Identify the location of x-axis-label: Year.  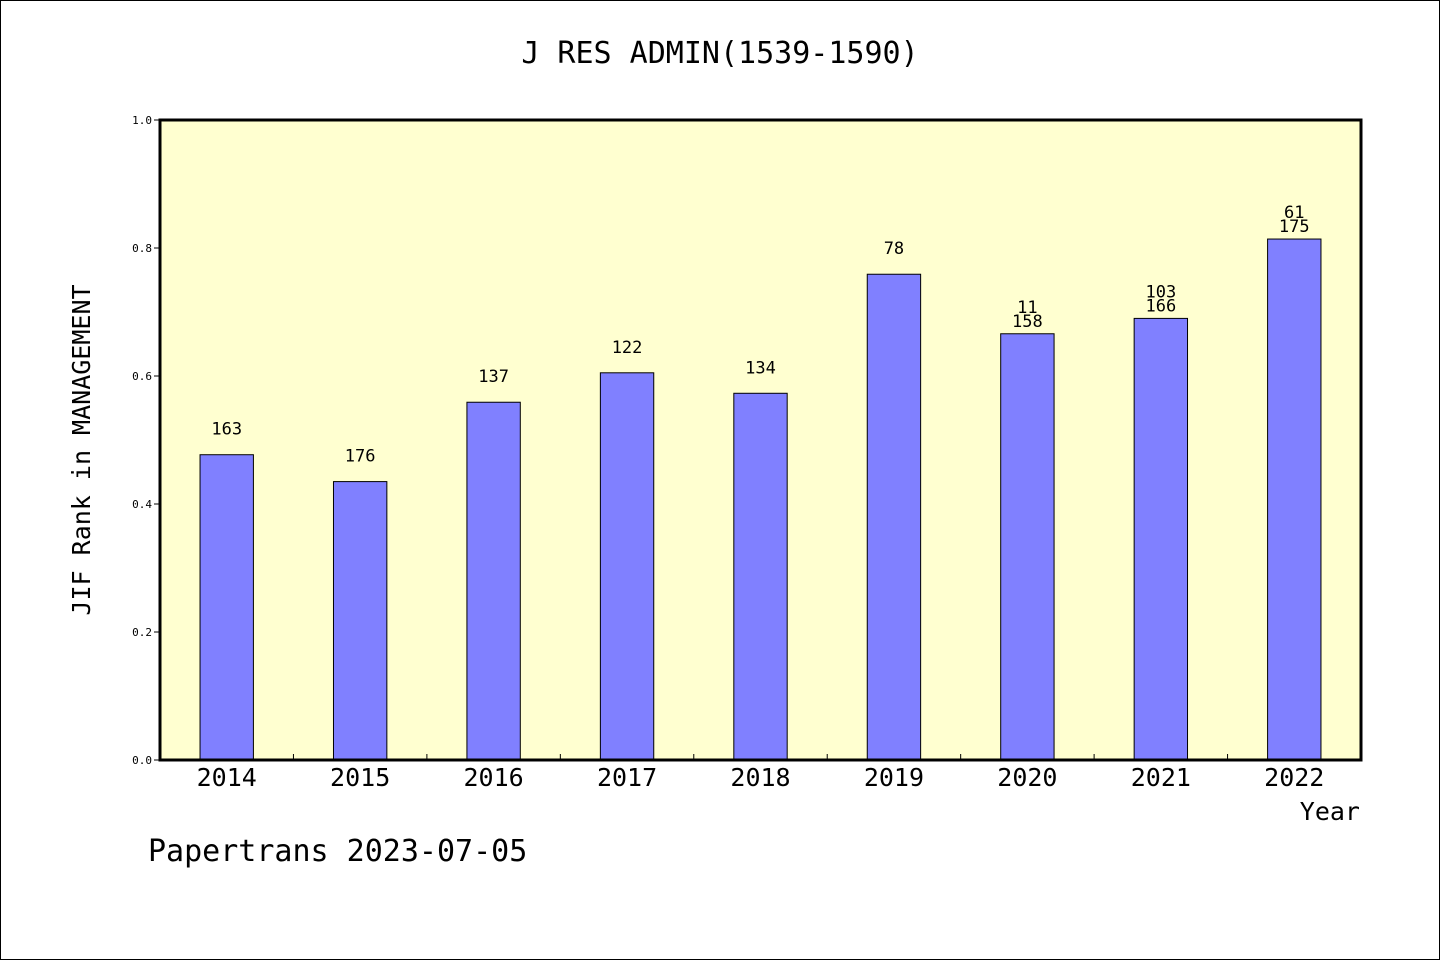
(1330, 811).